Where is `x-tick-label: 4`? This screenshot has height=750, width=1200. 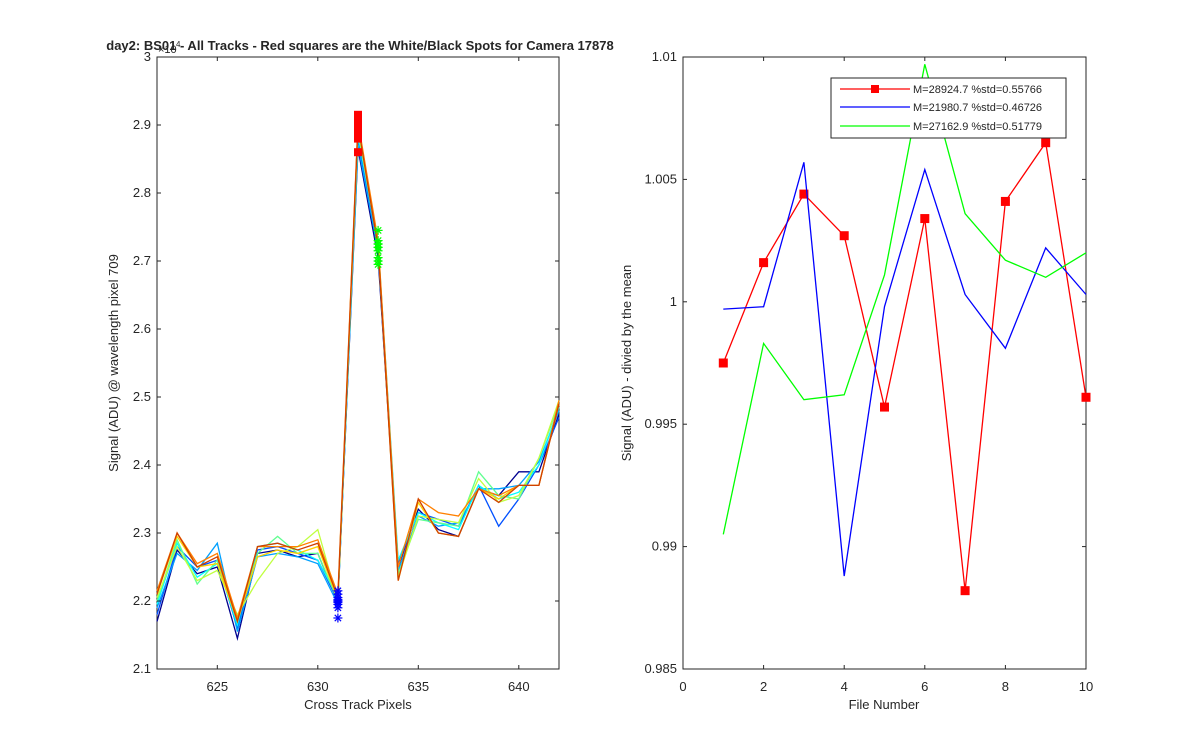
x-tick-label: 4 is located at coordinates (844, 686).